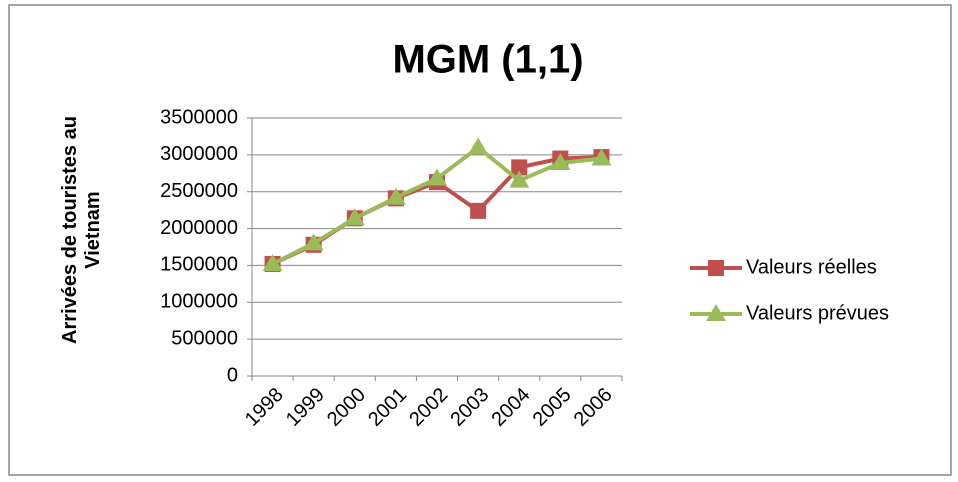 The width and height of the screenshot is (958, 482). I want to click on y-tick-label: 500000, so click(204, 338).